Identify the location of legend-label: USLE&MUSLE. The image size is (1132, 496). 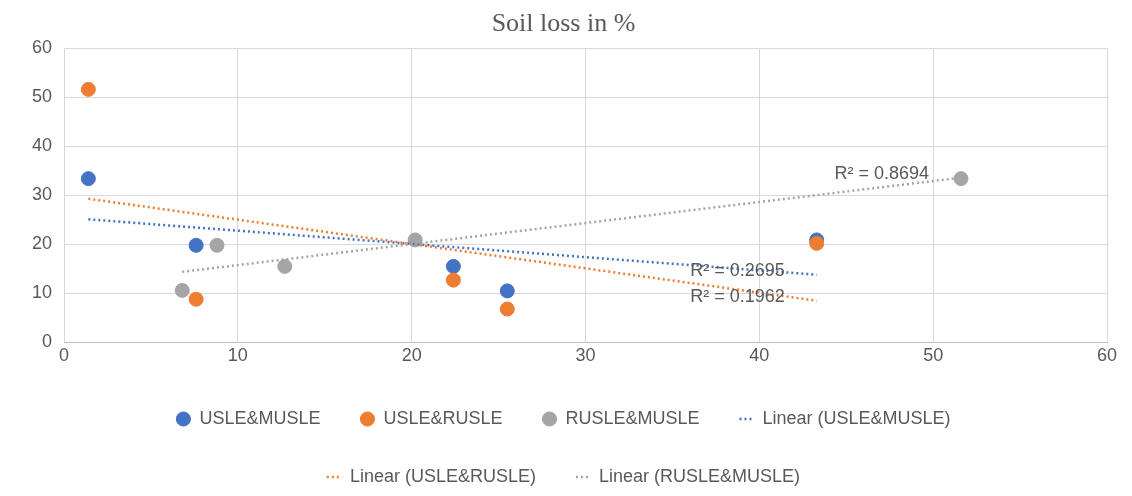
(260, 417).